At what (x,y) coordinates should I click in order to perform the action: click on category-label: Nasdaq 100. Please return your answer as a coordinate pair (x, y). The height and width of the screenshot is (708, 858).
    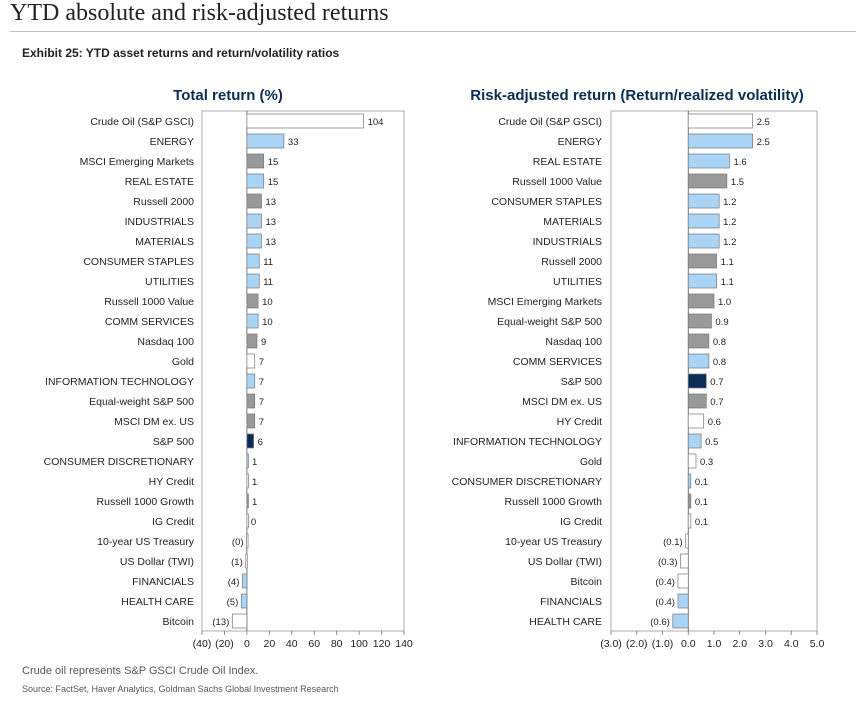
    Looking at the image, I should click on (165, 342).